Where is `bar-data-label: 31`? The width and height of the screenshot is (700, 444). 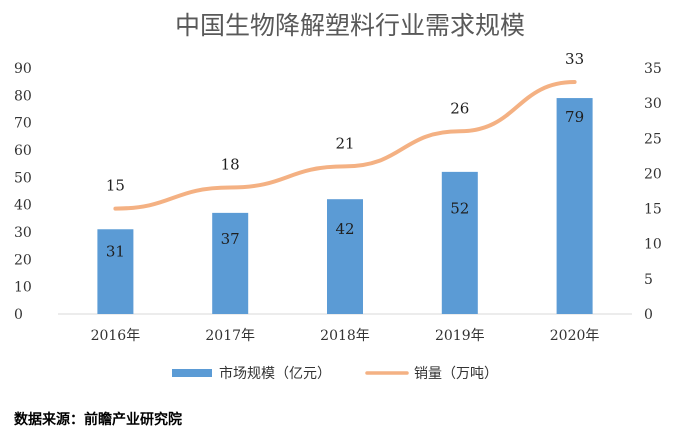 bar-data-label: 31 is located at coordinates (115, 251).